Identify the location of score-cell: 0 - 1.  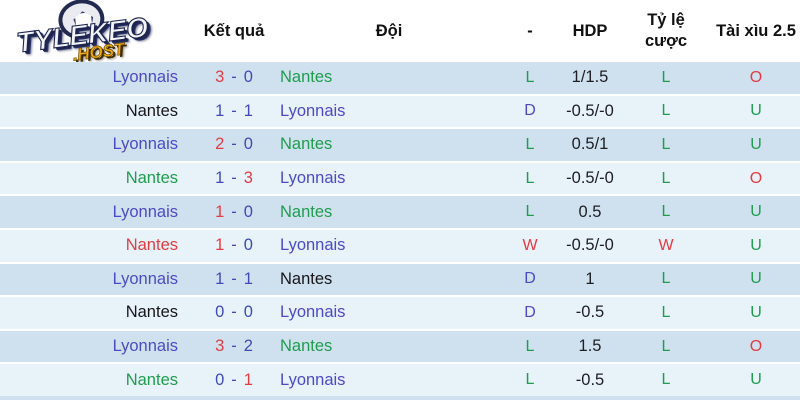
(234, 380).